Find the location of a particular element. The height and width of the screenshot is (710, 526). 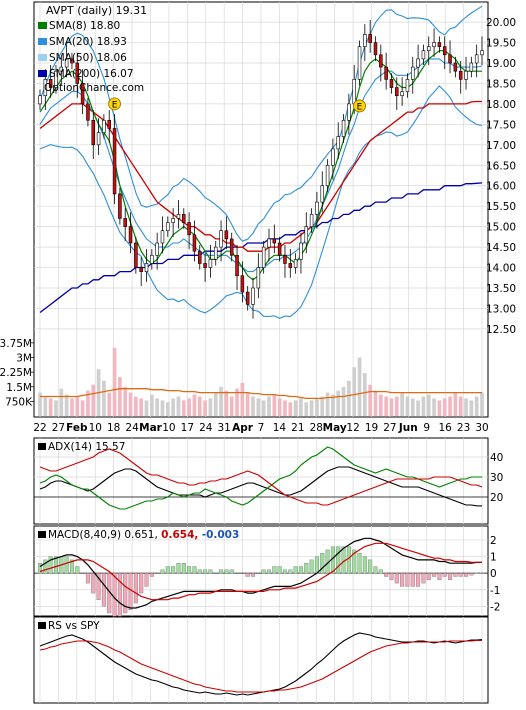

x-tick-label: 10 is located at coordinates (168, 428).